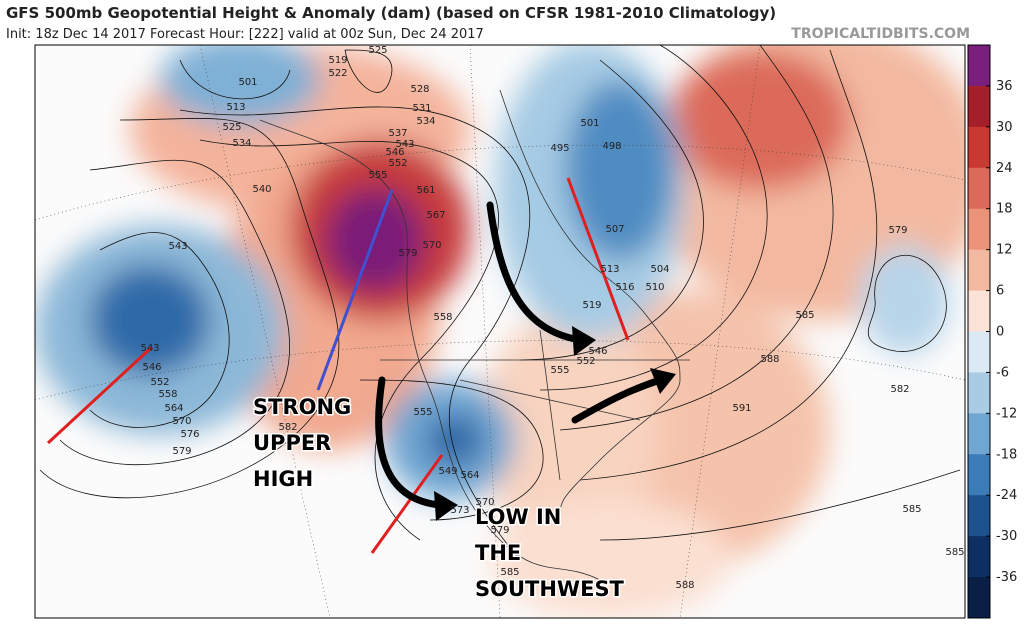  Describe the element at coordinates (337, 73) in the screenshot. I see `contour-label: 522` at that location.